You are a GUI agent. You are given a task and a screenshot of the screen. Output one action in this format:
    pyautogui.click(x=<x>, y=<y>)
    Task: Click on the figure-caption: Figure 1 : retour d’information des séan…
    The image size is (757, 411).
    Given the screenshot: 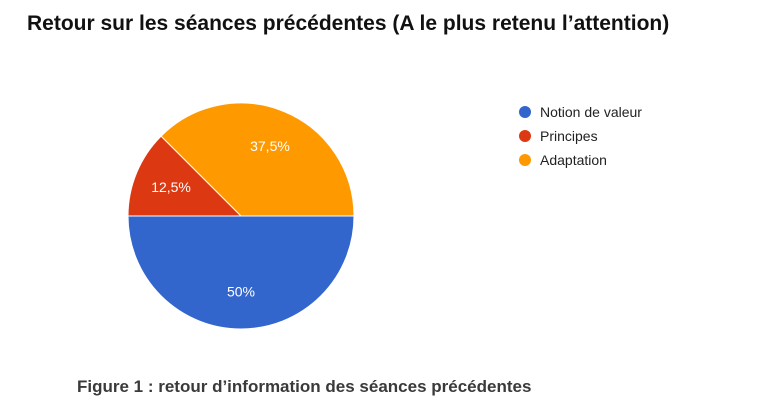 What is the action you would take?
    pyautogui.click(x=304, y=386)
    